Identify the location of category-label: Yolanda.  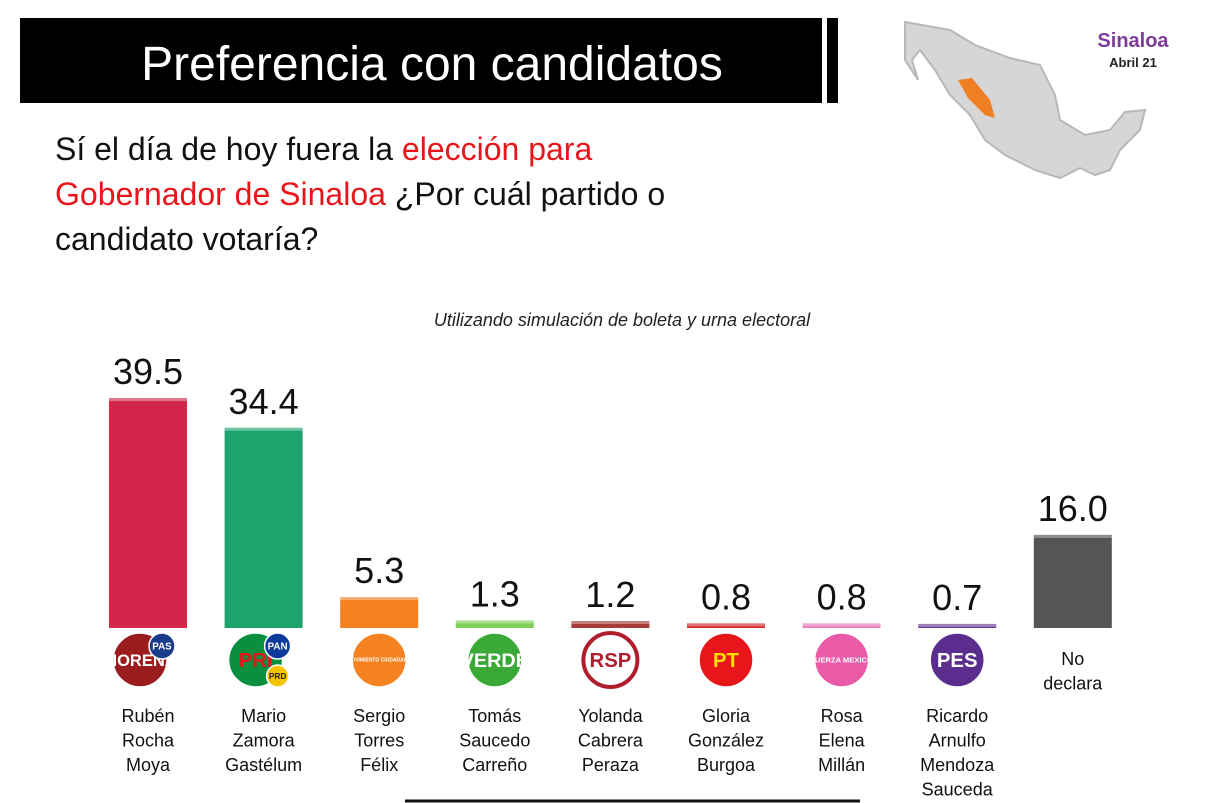
(610, 716).